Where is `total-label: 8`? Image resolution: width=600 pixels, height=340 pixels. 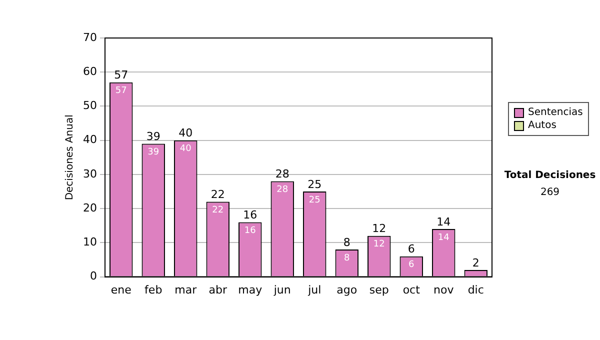
total-label: 8 is located at coordinates (346, 242).